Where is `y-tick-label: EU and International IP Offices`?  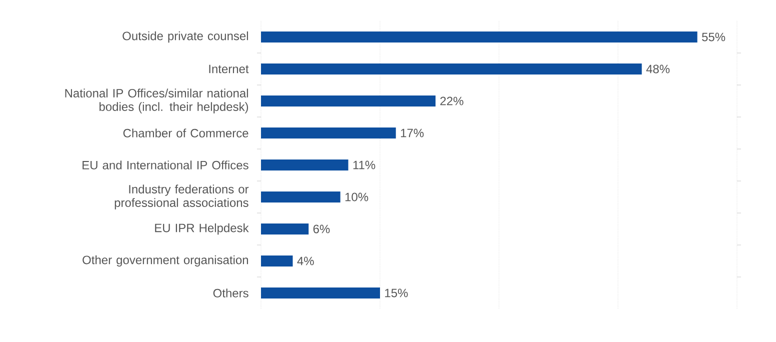
y-tick-label: EU and International IP Offices is located at coordinates (165, 165).